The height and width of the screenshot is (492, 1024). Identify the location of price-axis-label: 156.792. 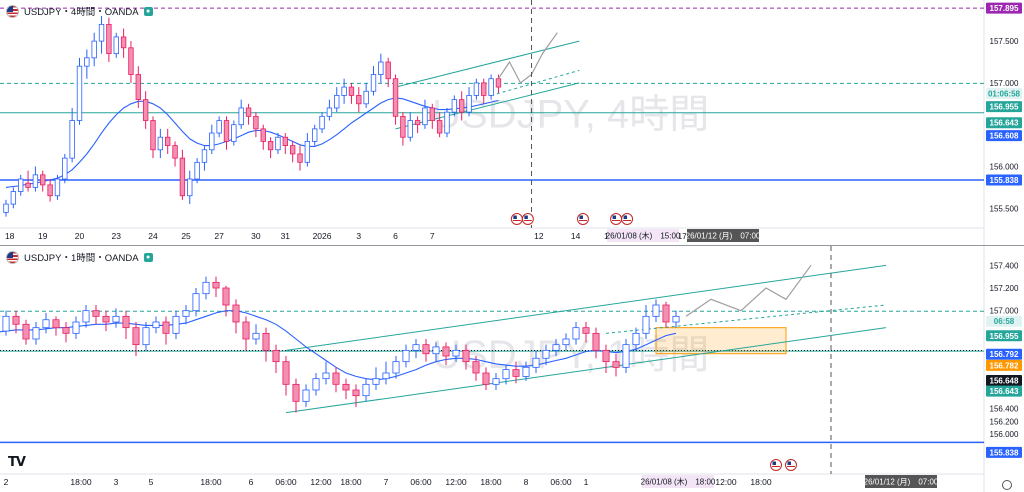
(1004, 354).